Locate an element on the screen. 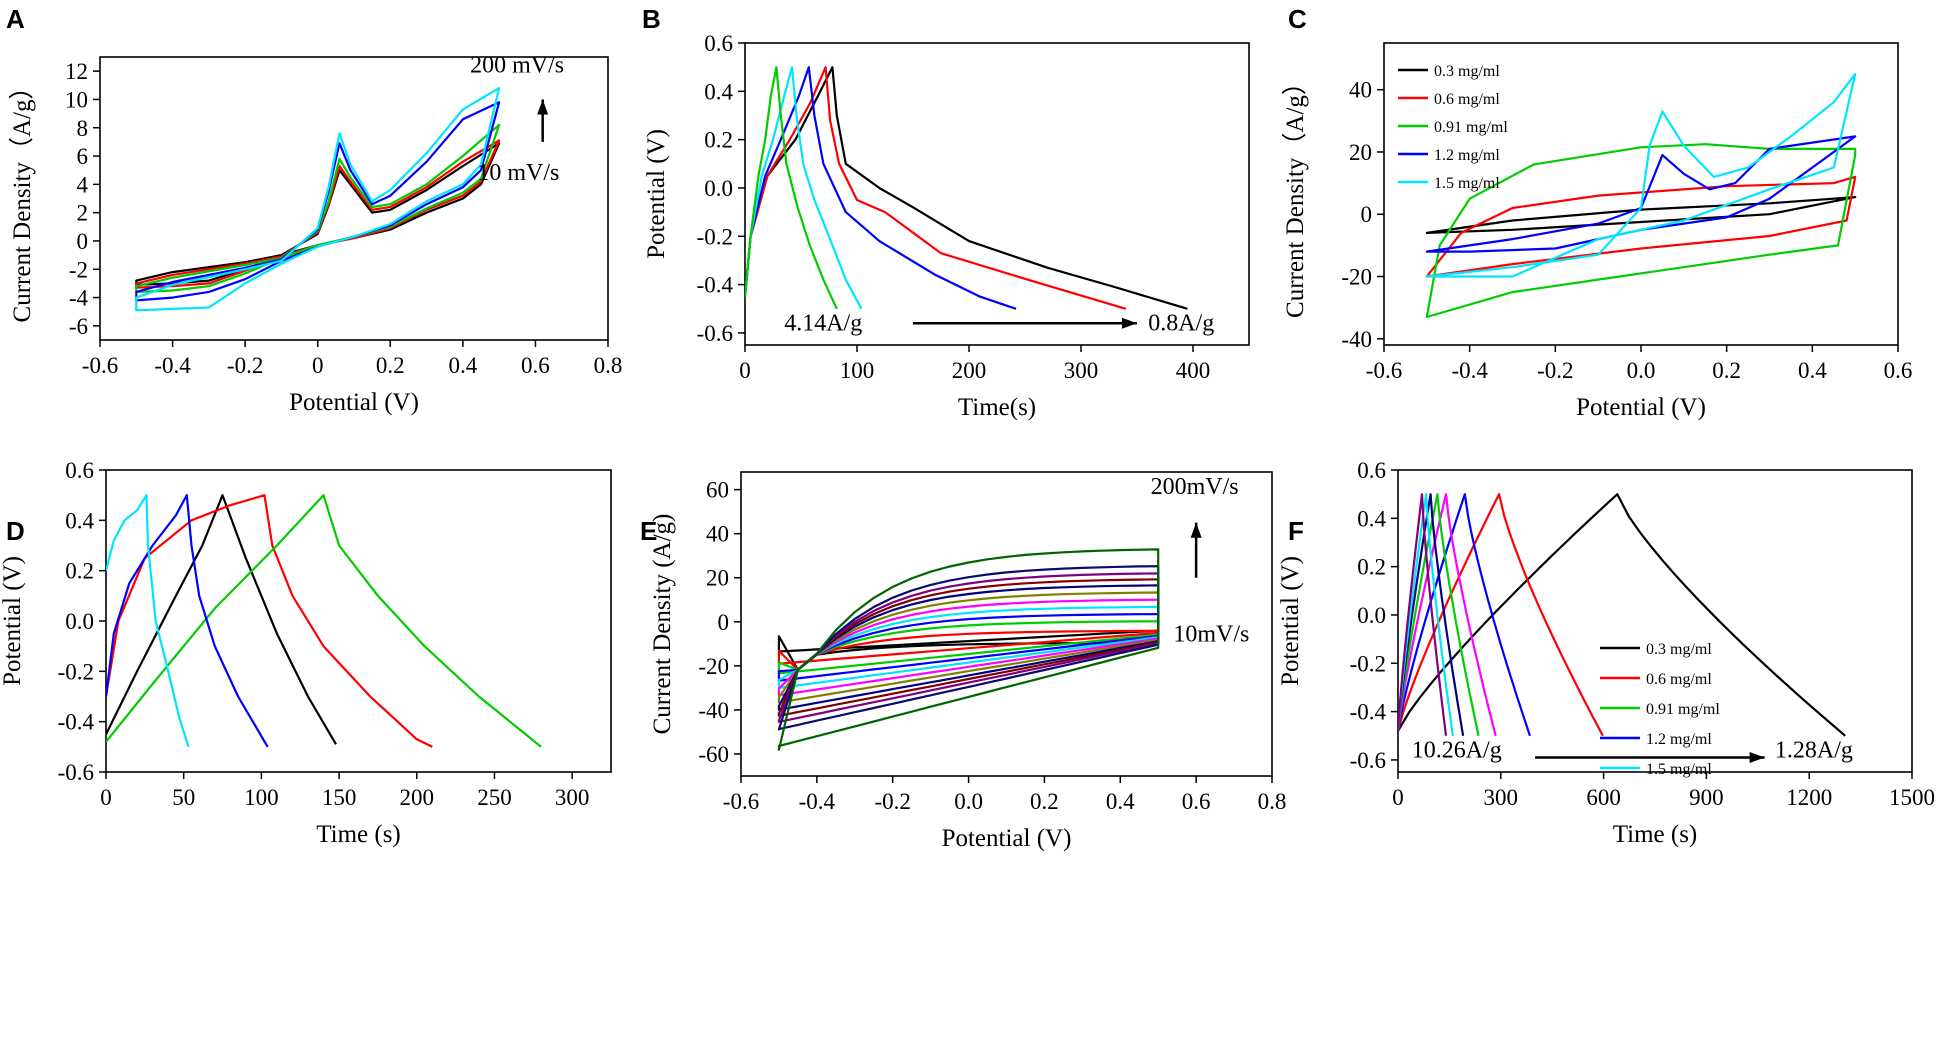 The image size is (1952, 1049). panel-letter: E is located at coordinates (648, 531).